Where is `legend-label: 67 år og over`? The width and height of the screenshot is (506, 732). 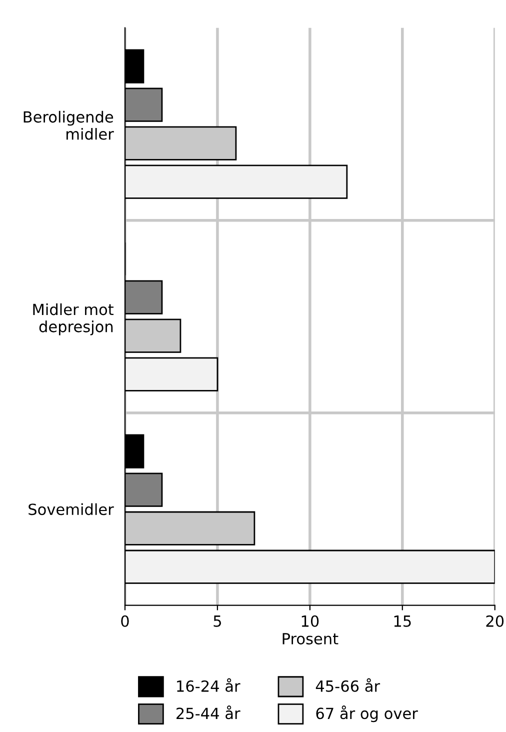
legend-label: 67 år og over is located at coordinates (367, 714).